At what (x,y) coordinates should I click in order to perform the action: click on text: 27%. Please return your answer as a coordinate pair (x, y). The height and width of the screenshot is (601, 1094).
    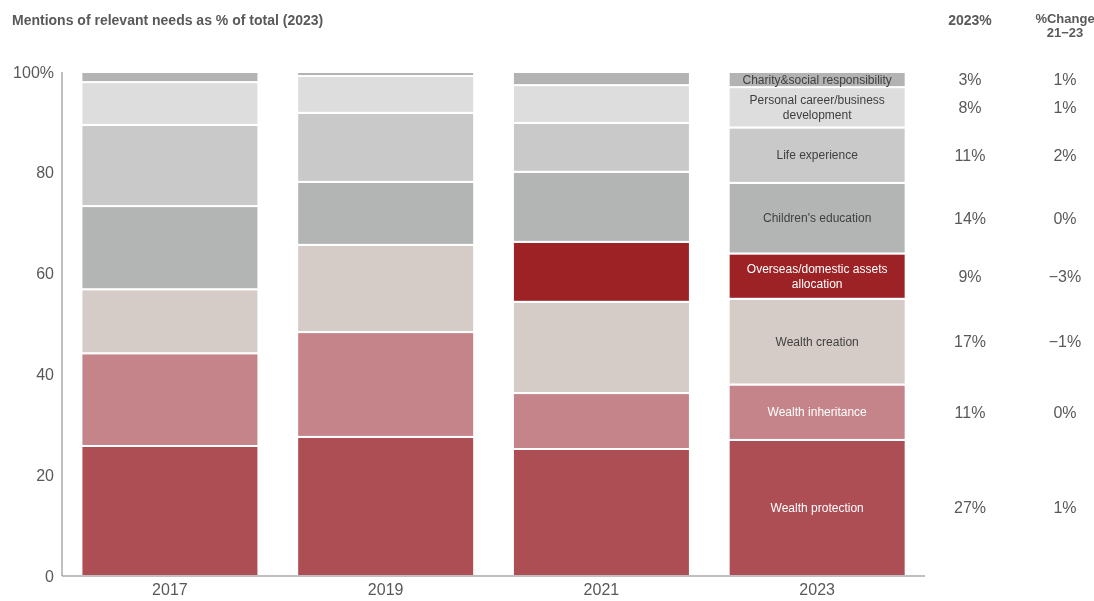
    Looking at the image, I should click on (970, 508).